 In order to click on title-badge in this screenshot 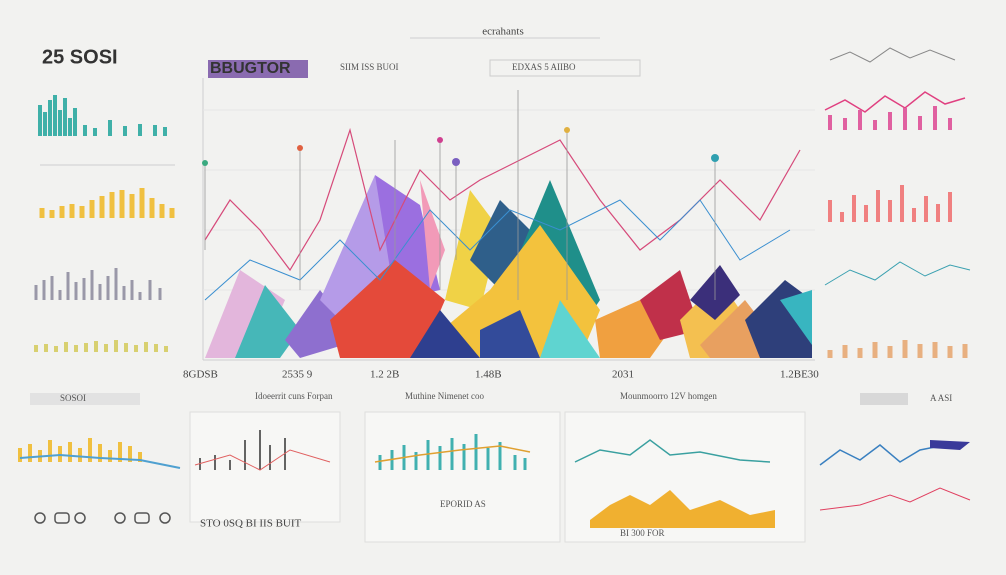, I will do `click(258, 69)`.